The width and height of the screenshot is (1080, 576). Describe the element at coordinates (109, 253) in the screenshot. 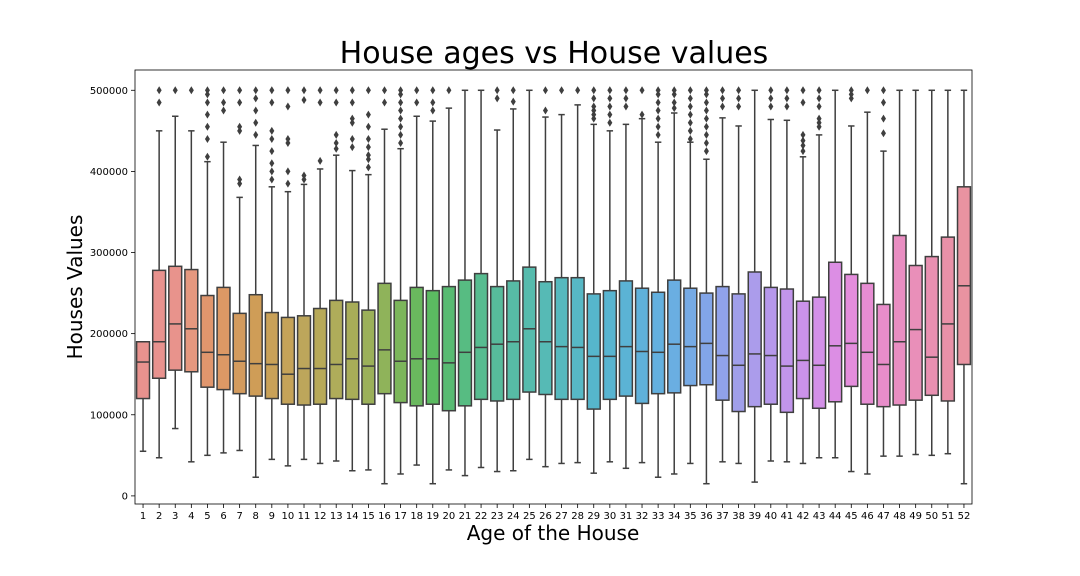

I see `y-tick-label: 300000` at that location.